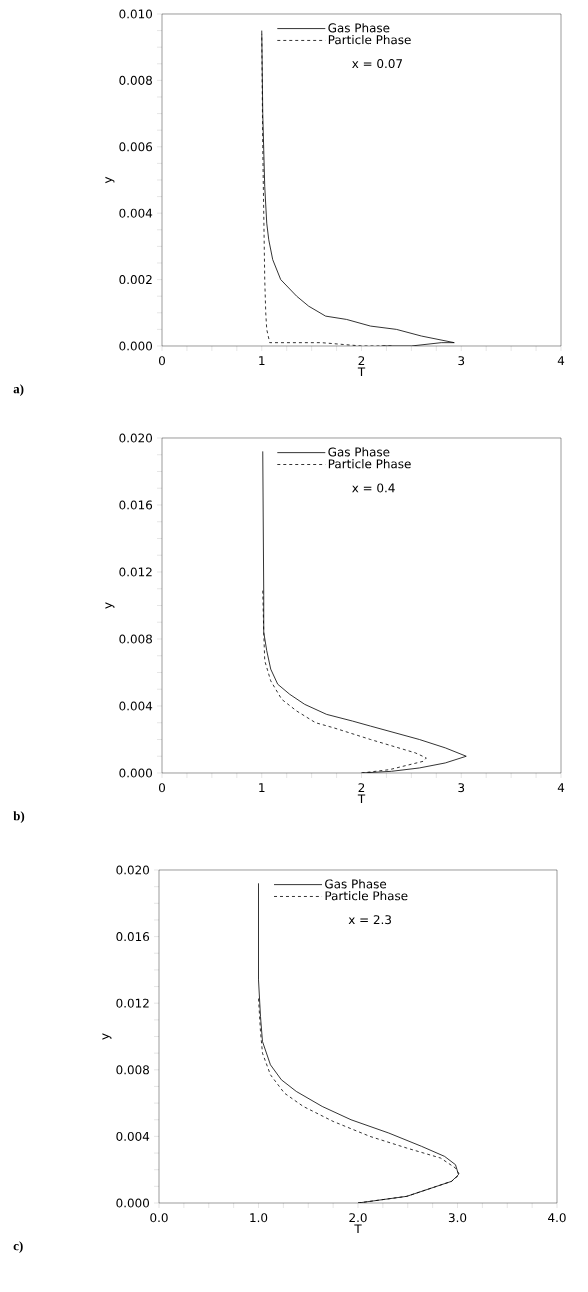 The width and height of the screenshot is (588, 1292). What do you see at coordinates (18, 1247) in the screenshot?
I see `text: c)` at bounding box center [18, 1247].